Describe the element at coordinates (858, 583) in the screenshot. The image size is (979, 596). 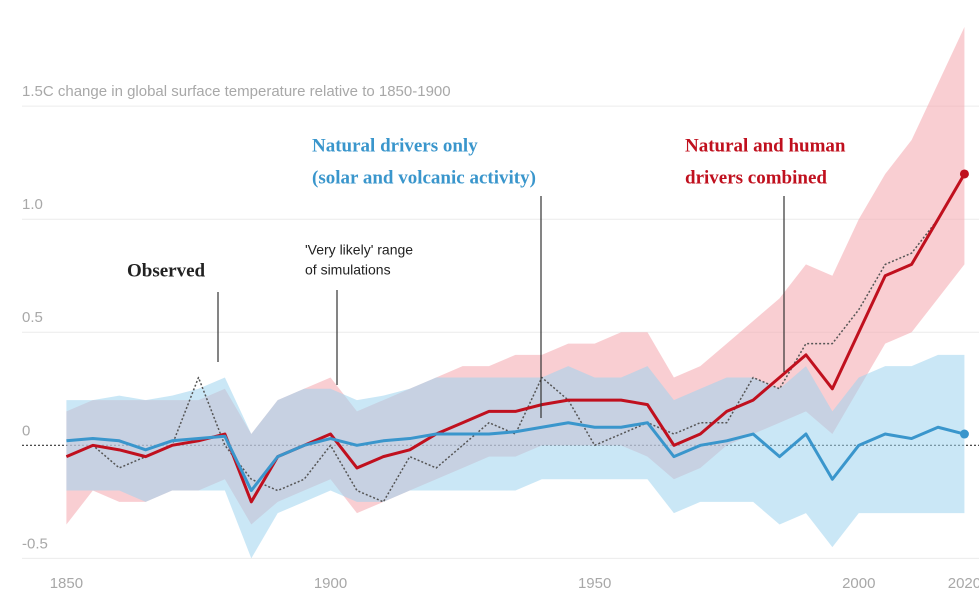
I see `x-tick-label: 2000` at that location.